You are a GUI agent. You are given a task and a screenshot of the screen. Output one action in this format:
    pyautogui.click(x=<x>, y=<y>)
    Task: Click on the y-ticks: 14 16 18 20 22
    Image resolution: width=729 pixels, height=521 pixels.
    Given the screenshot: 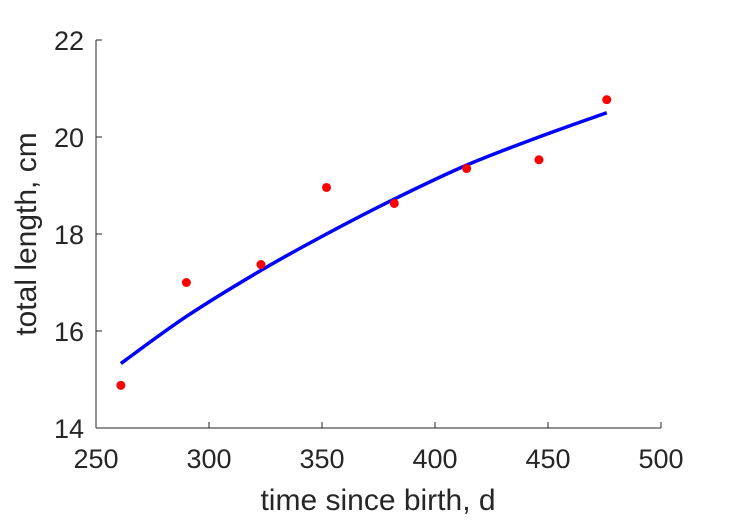 What is the action you would take?
    pyautogui.click(x=78, y=235)
    